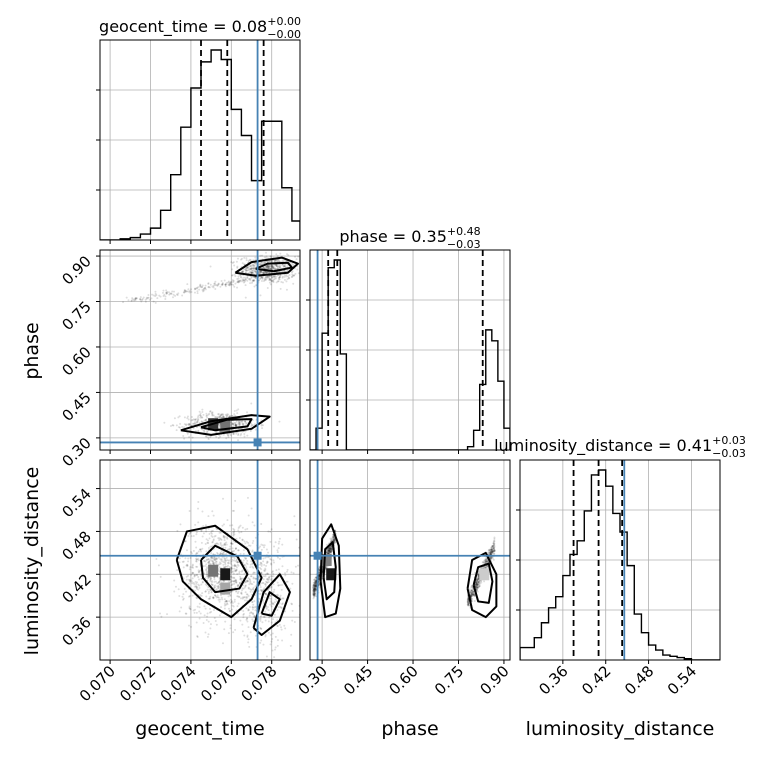 The width and height of the screenshot is (760, 760). I want to click on y-tick-label: 0.54, so click(76, 503).